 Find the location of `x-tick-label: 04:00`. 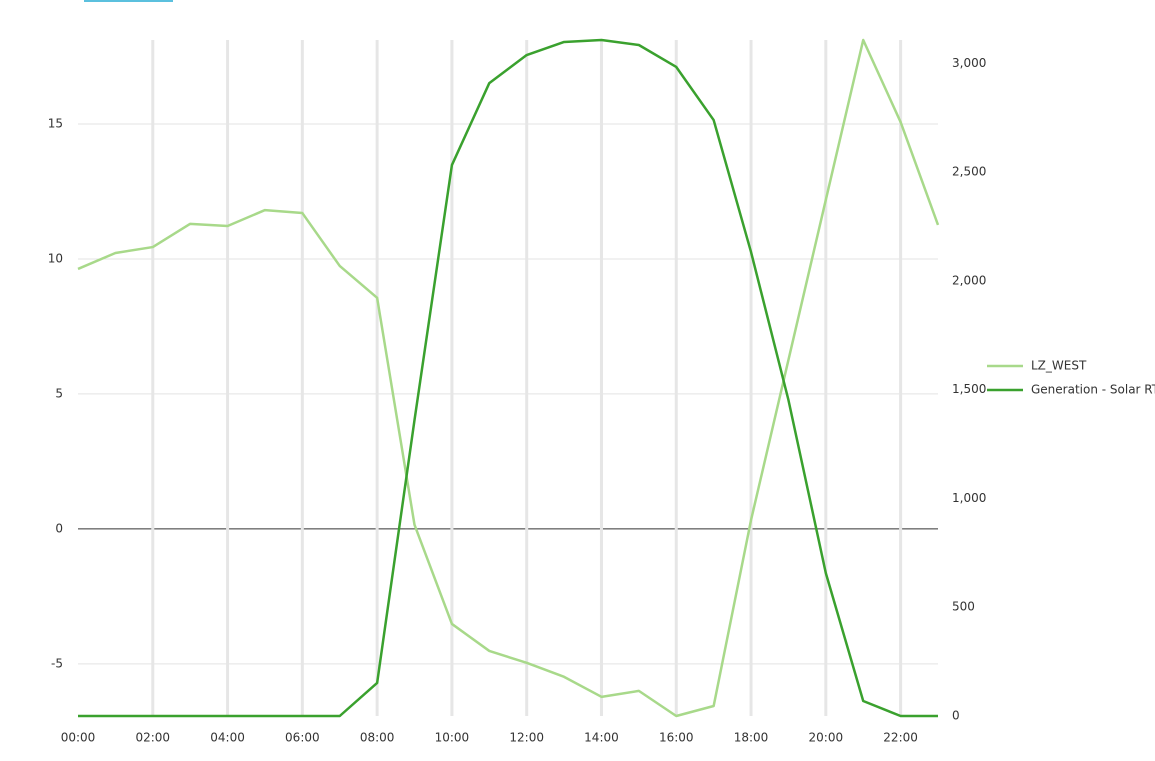

x-tick-label: 04:00 is located at coordinates (227, 738).